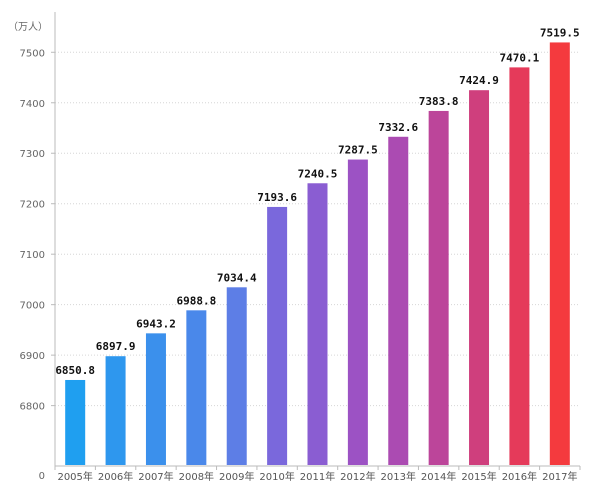 The height and width of the screenshot is (494, 595). Describe the element at coordinates (116, 346) in the screenshot. I see `data-label: 6897.9` at that location.